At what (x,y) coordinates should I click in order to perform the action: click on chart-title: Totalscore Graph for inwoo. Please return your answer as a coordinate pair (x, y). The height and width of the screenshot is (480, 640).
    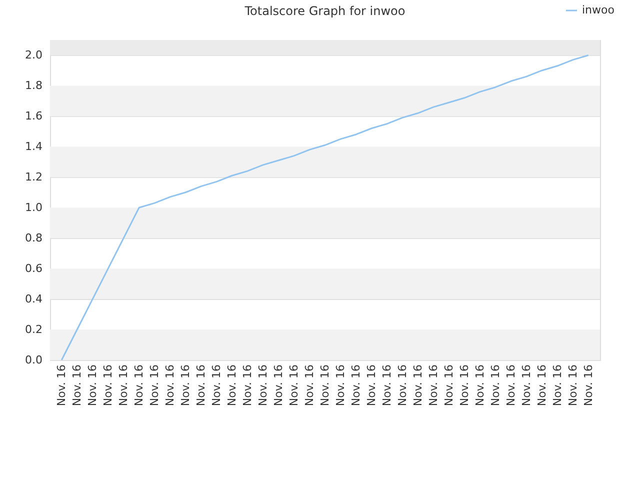
    Looking at the image, I should click on (325, 11).